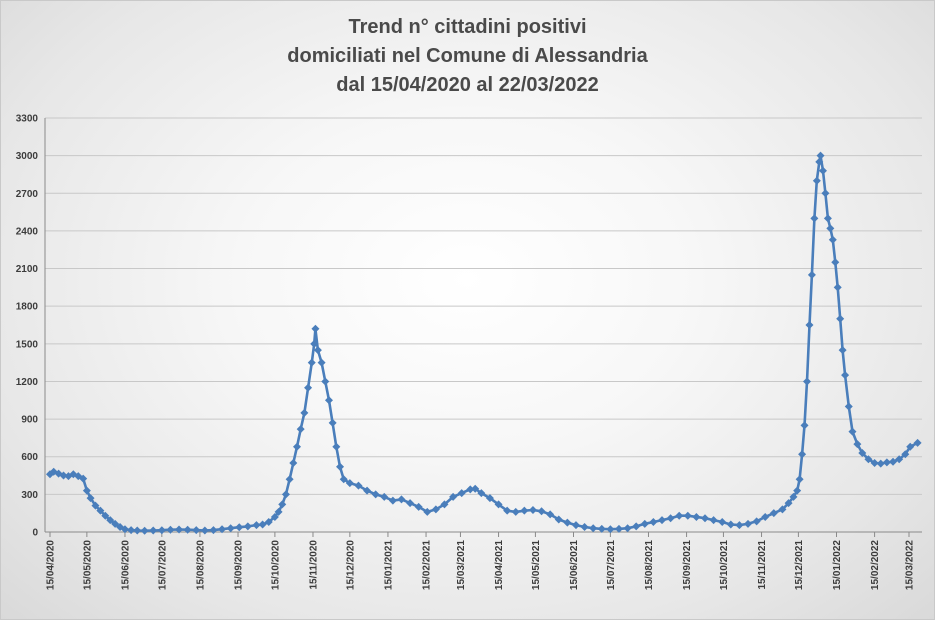  I want to click on y-tick-label-11: 3300, so click(27, 119).